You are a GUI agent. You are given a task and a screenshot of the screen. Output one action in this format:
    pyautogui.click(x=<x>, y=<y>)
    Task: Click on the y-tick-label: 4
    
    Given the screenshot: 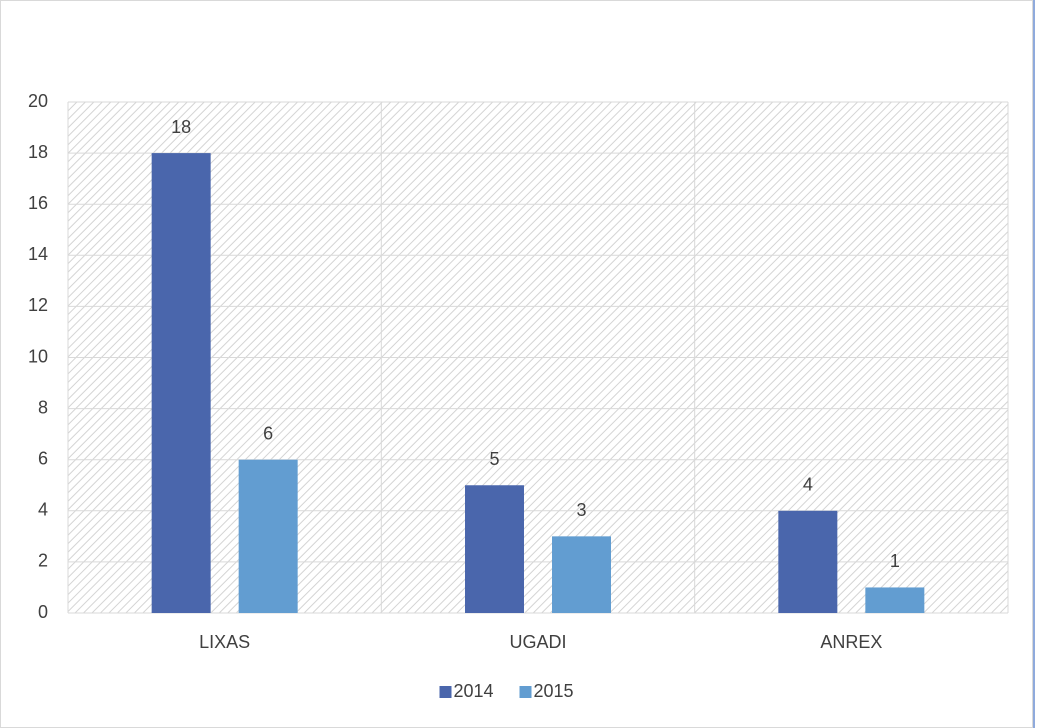 What is the action you would take?
    pyautogui.click(x=43, y=510)
    